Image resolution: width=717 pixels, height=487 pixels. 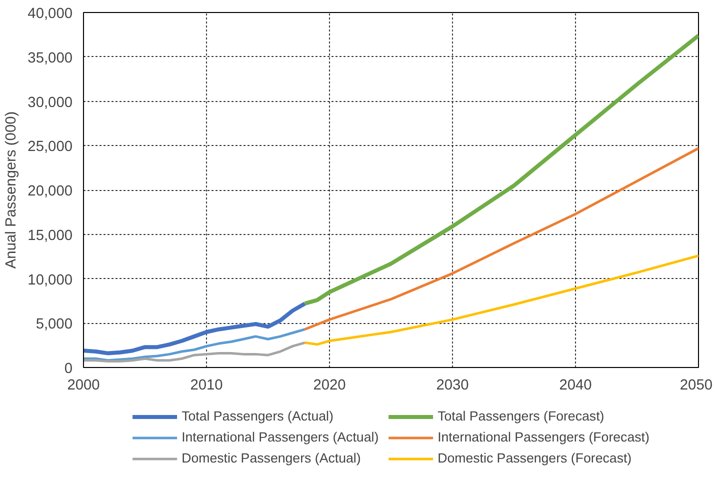 What do you see at coordinates (50, 58) in the screenshot?
I see `y-tick-label: 35,000` at bounding box center [50, 58].